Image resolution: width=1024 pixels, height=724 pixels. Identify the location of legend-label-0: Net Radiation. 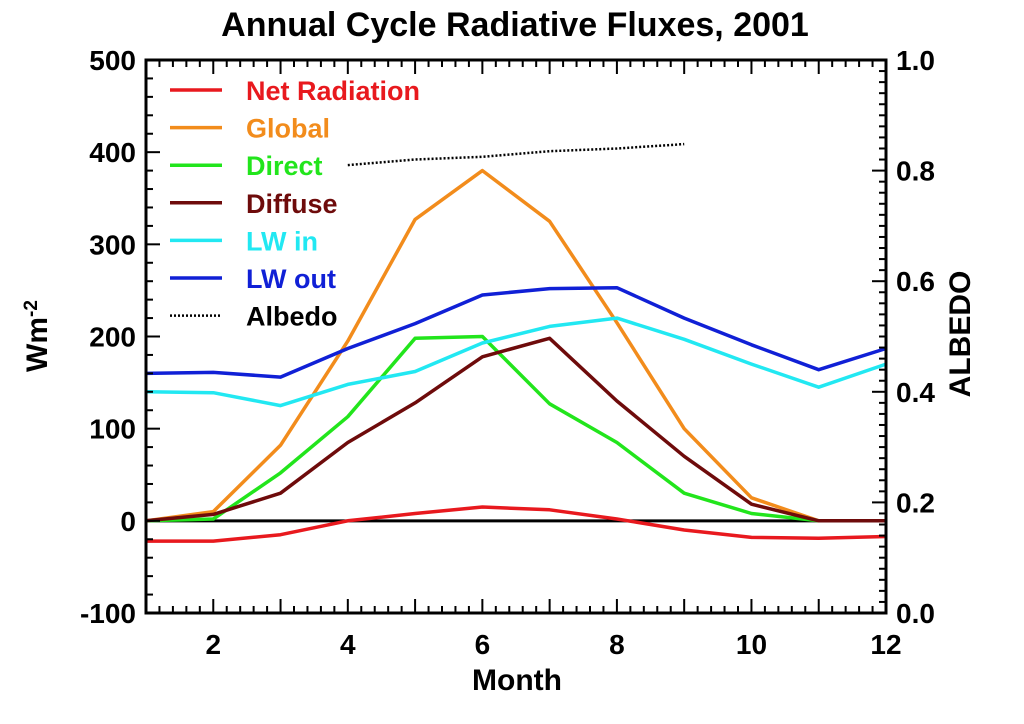
(333, 91).